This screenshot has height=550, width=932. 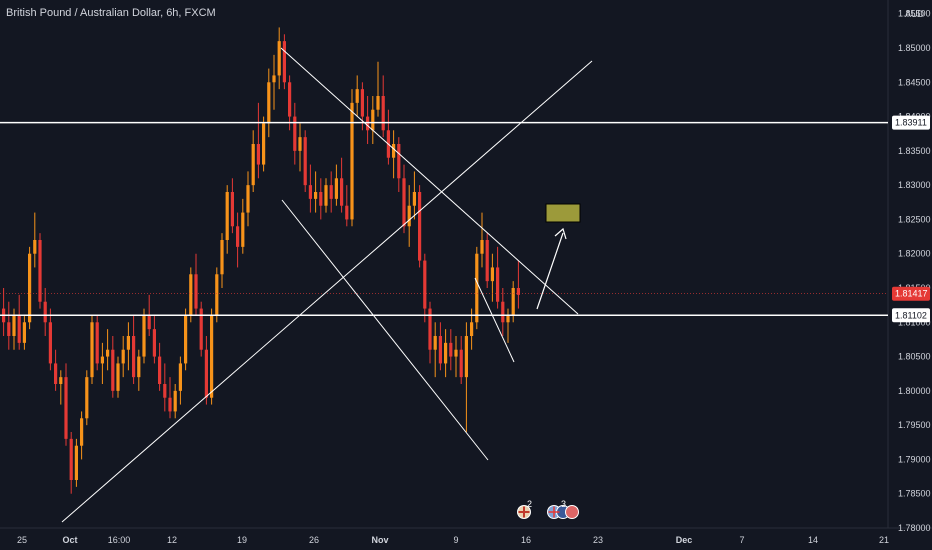 What do you see at coordinates (453, 540) in the screenshot?
I see `time-axis: 25 Oct 16:00 12 19 26 Nov 9 16 23 Dec 7 14 21` at bounding box center [453, 540].